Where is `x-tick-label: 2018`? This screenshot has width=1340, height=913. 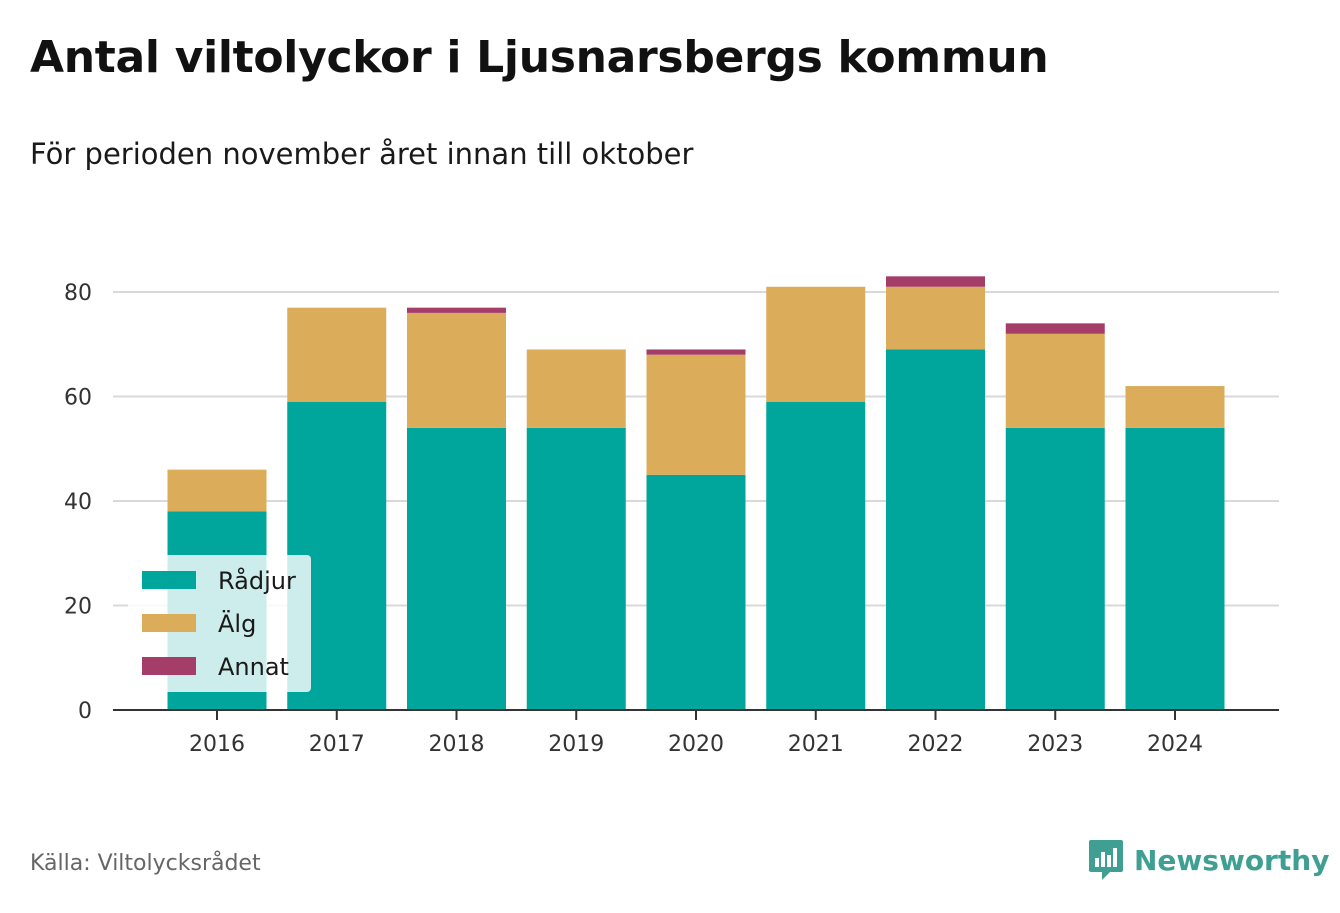
x-tick-label: 2018 is located at coordinates (457, 744).